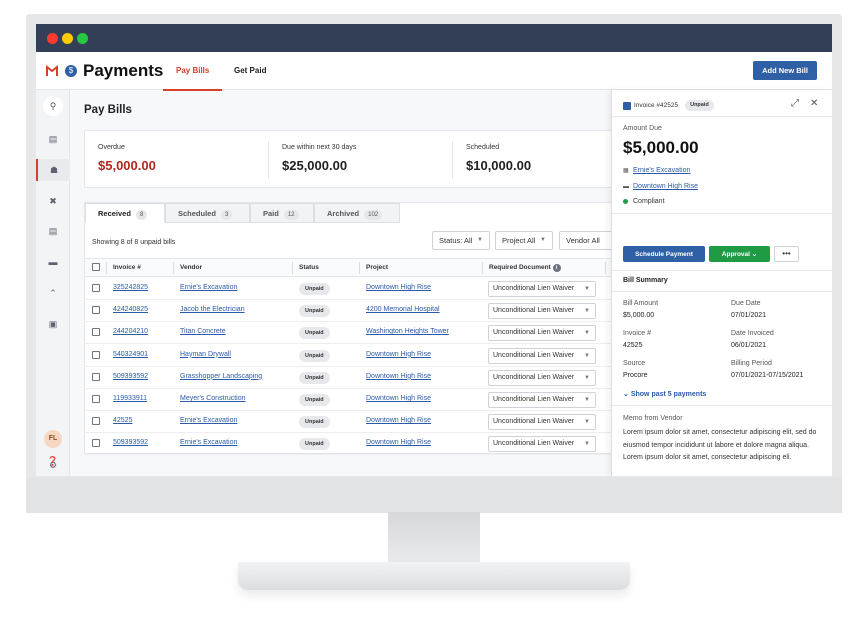 This screenshot has height=630, width=868. I want to click on invoice-link: 244204210, so click(131, 332).